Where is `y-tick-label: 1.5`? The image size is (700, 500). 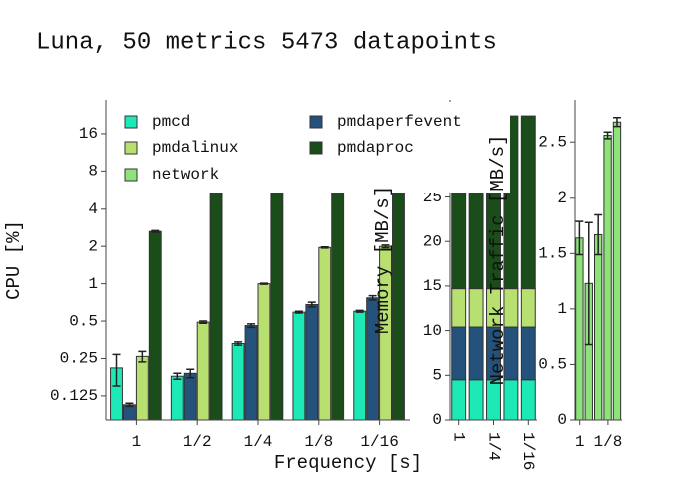 y-tick-label: 1.5 is located at coordinates (552, 254).